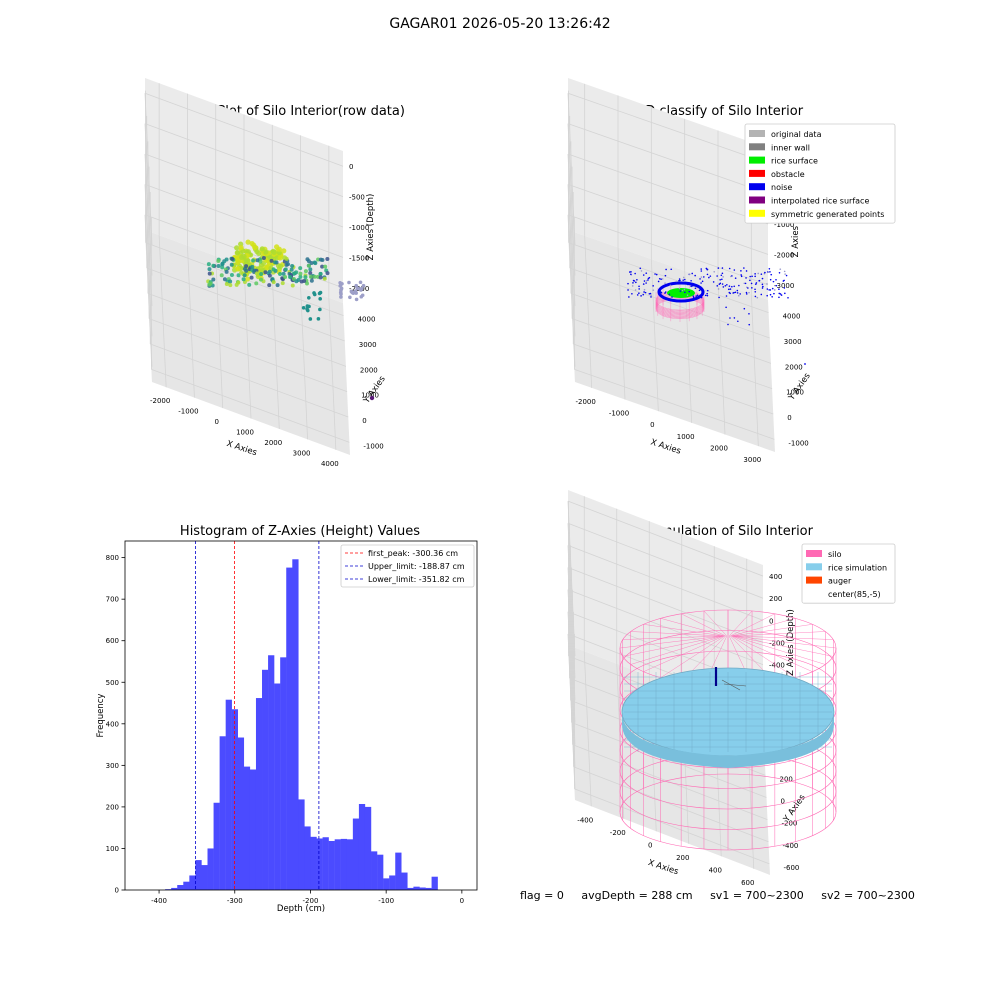 Image resolution: width=1000 pixels, height=1000 pixels. What do you see at coordinates (757, 173) in the screenshot?
I see `p2-legend-swatch` at bounding box center [757, 173].